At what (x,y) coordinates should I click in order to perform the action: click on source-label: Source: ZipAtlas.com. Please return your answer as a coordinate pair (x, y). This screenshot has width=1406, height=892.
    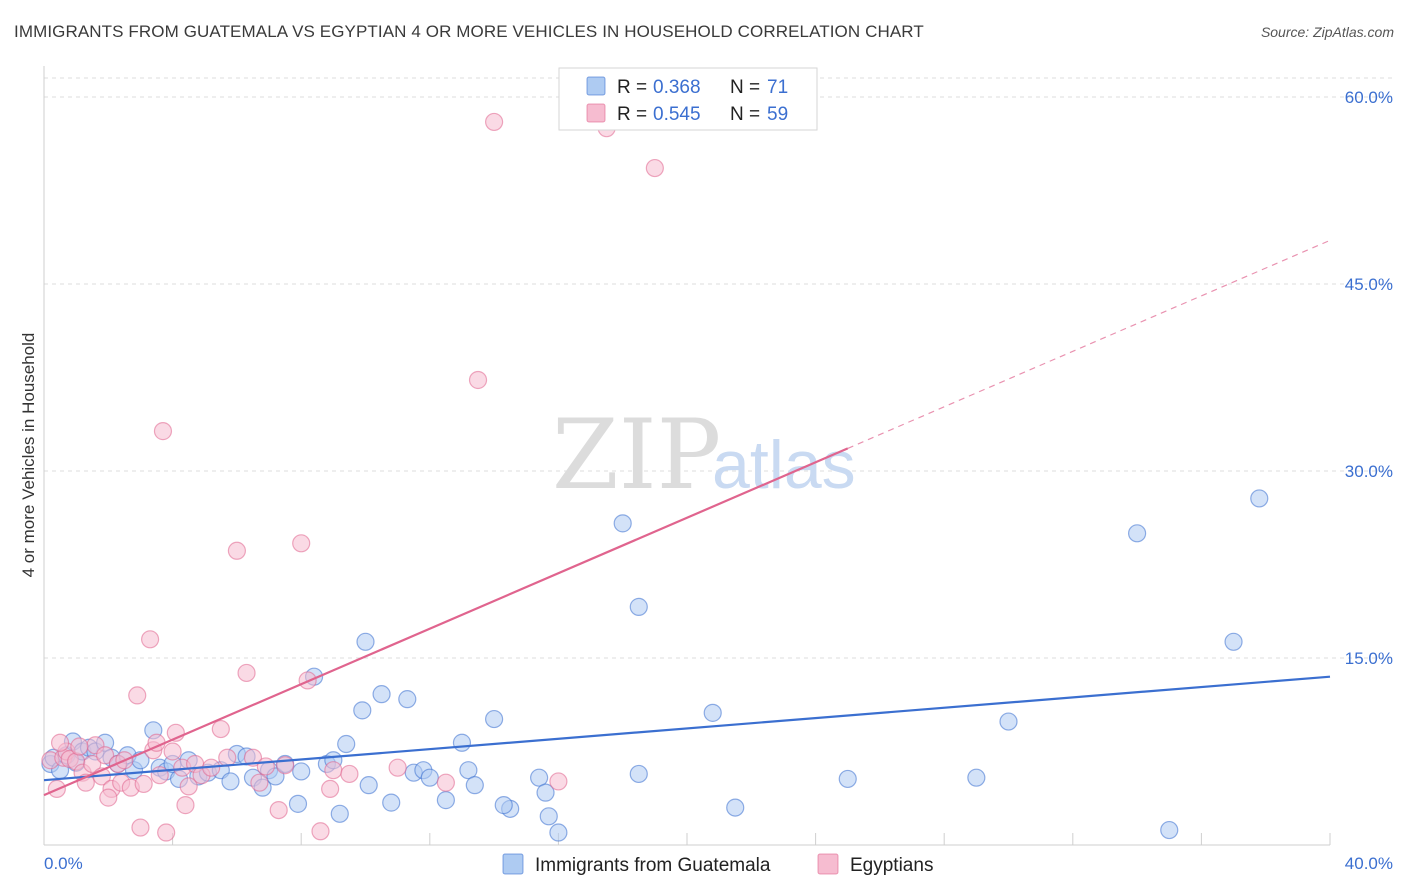
    Looking at the image, I should click on (1327, 32).